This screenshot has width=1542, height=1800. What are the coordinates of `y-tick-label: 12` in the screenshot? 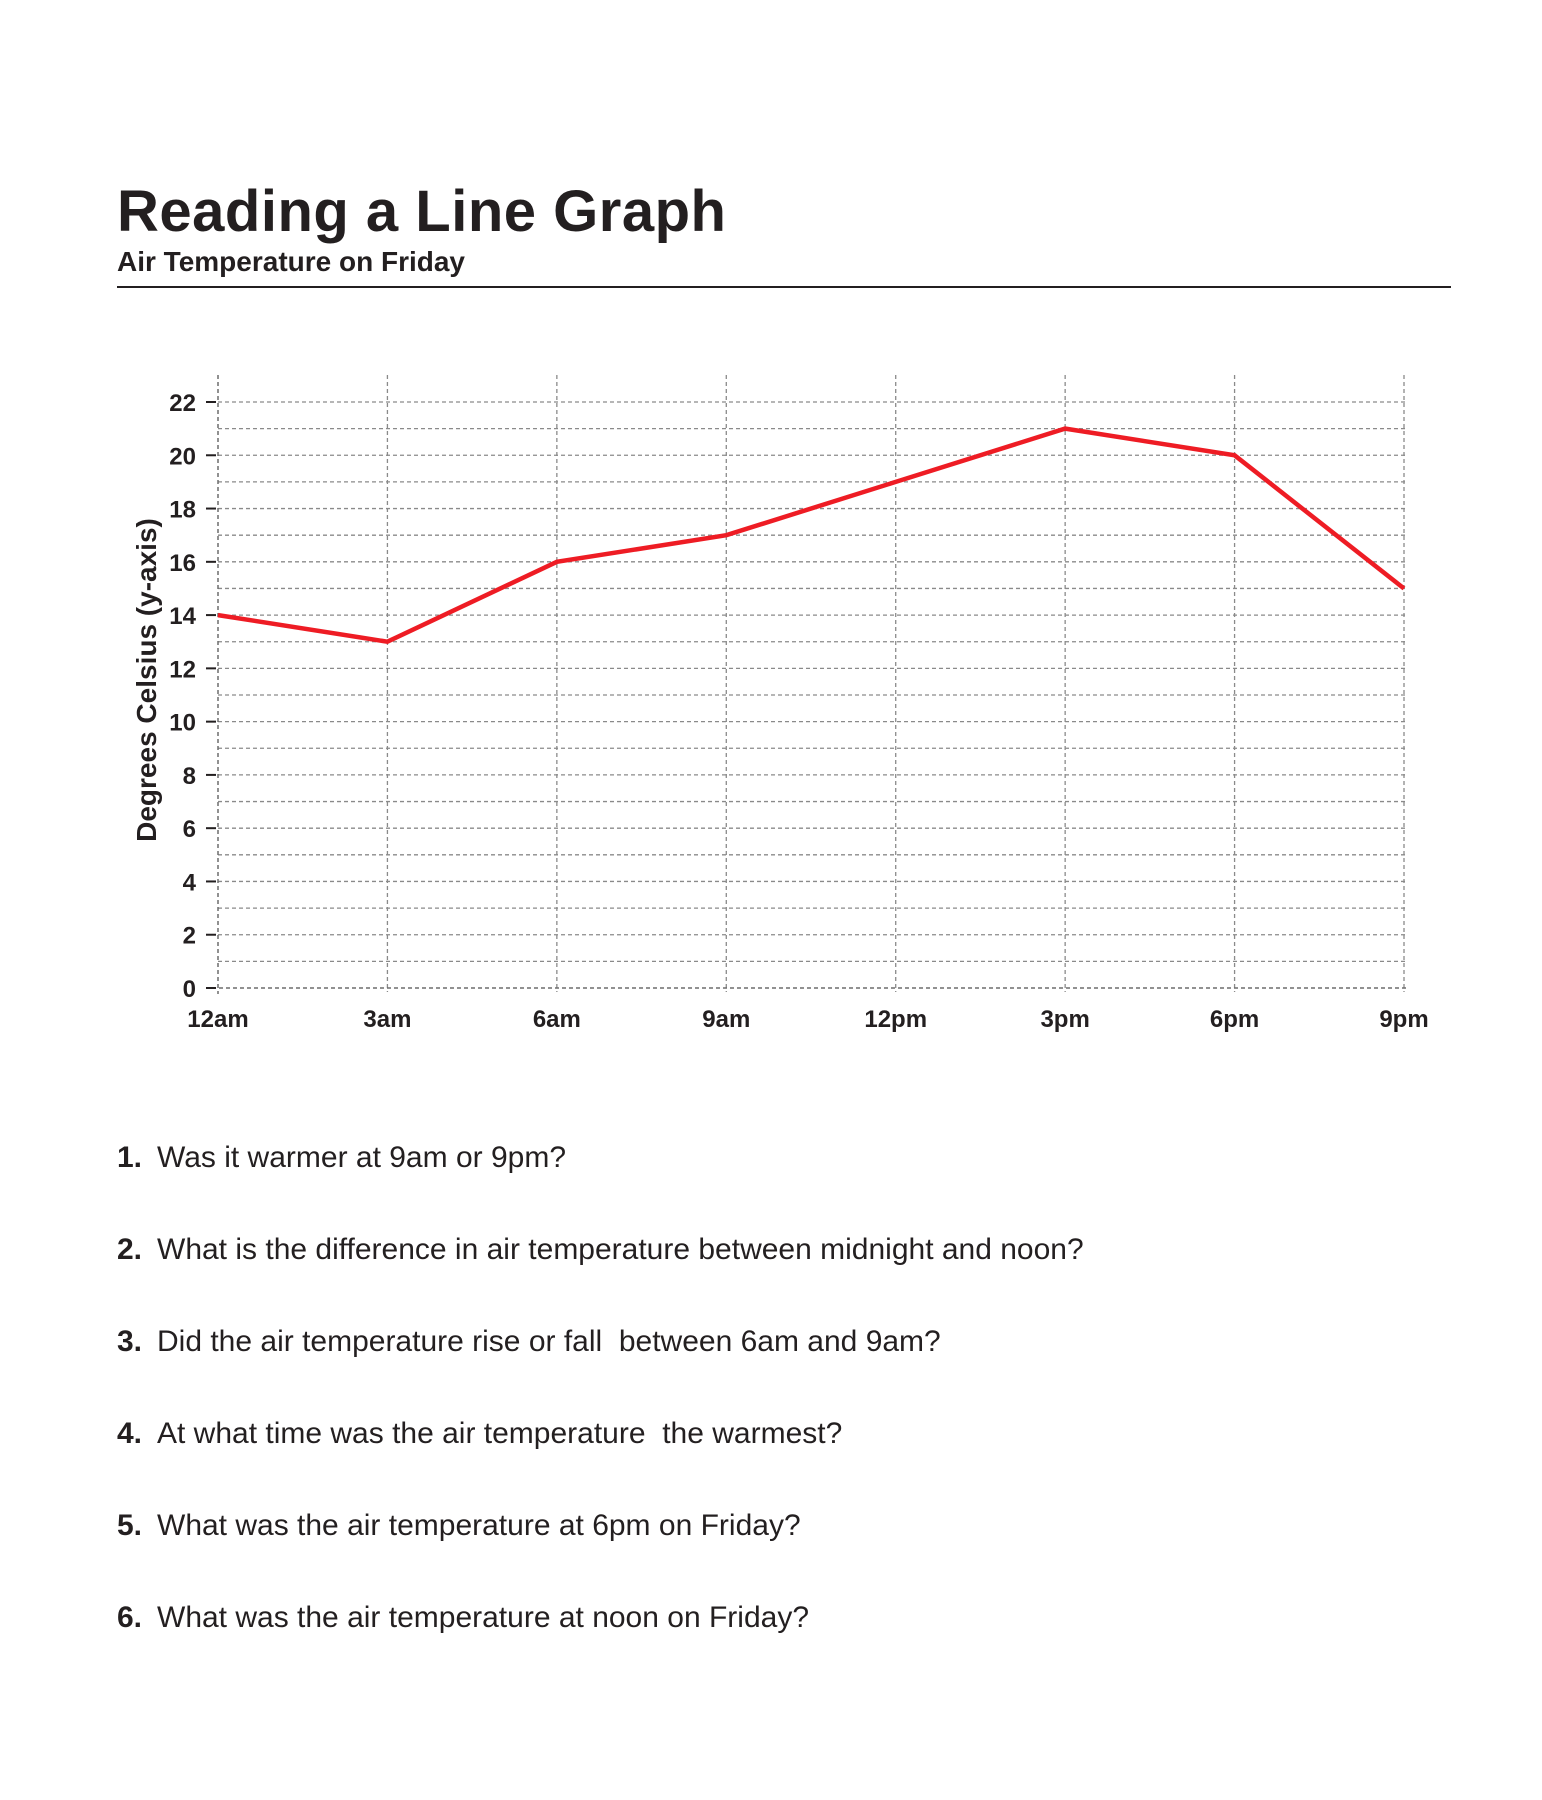 It's located at (182, 669).